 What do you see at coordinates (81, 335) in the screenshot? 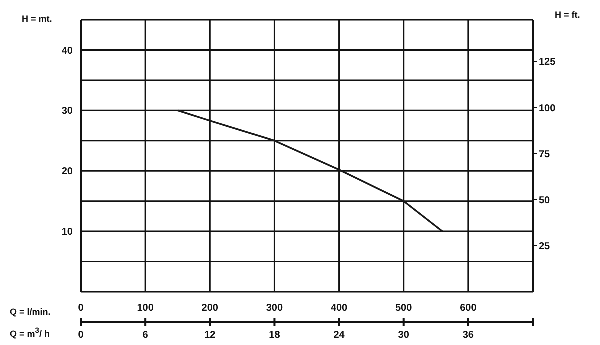
I see `x2-tick-label: 0` at bounding box center [81, 335].